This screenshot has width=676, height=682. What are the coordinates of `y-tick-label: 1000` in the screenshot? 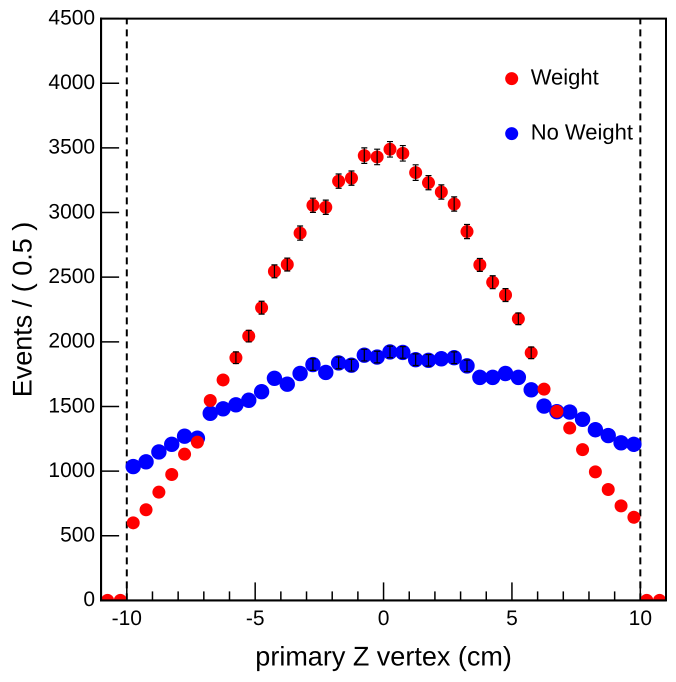 It's located at (72, 470).